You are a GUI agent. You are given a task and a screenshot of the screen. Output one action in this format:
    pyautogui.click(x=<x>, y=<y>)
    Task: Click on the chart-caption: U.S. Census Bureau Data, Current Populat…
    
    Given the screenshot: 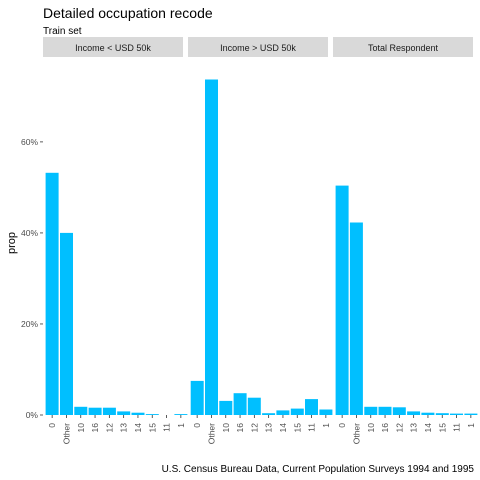 What is the action you would take?
    pyautogui.click(x=318, y=469)
    